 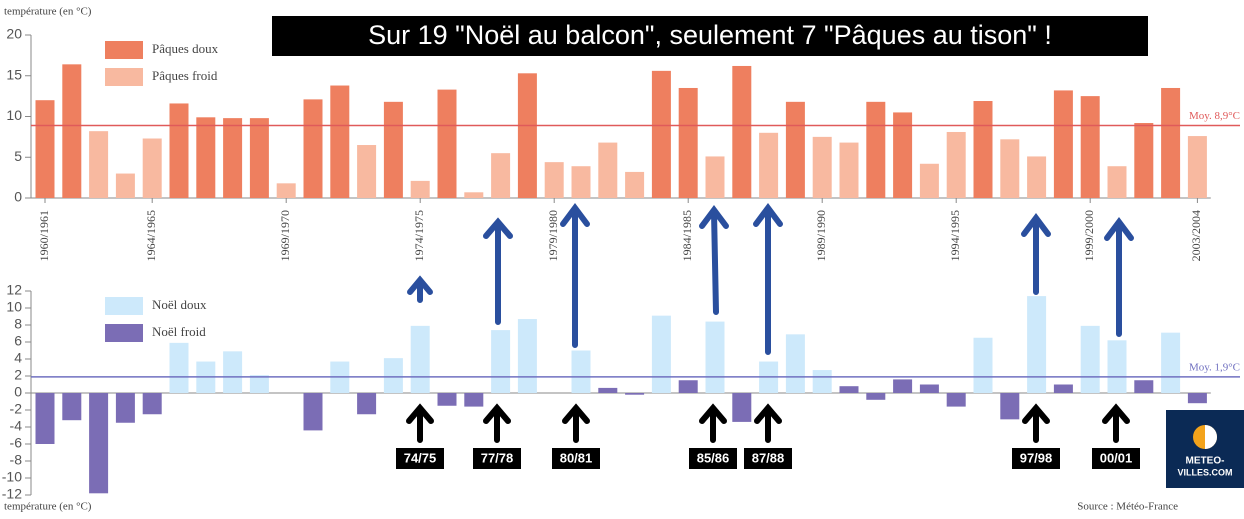 What do you see at coordinates (14, 307) in the screenshot?
I see `y-tick-label: 10` at bounding box center [14, 307].